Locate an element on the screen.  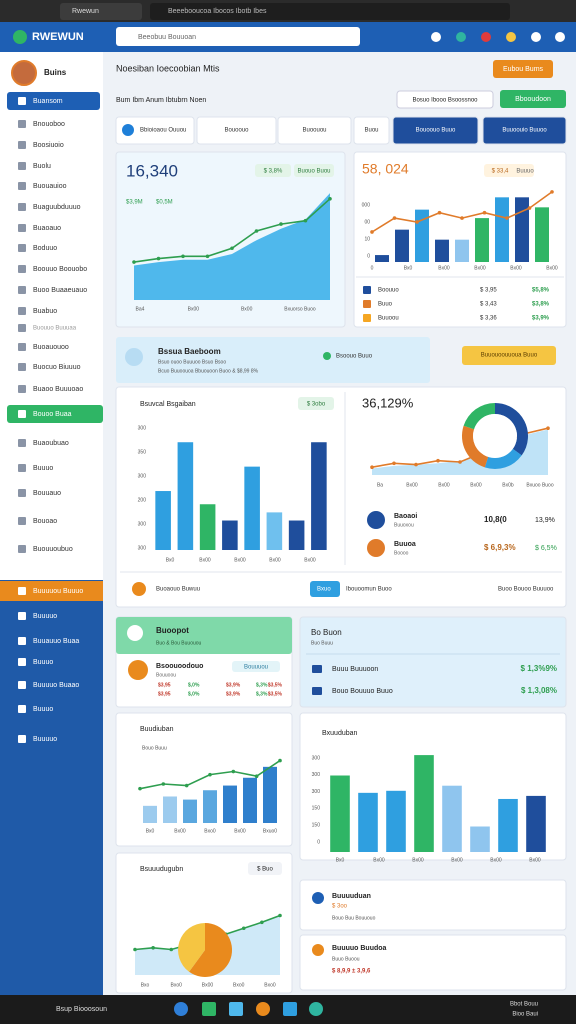
button-label: Bbooudoon is located at coordinates (533, 99).